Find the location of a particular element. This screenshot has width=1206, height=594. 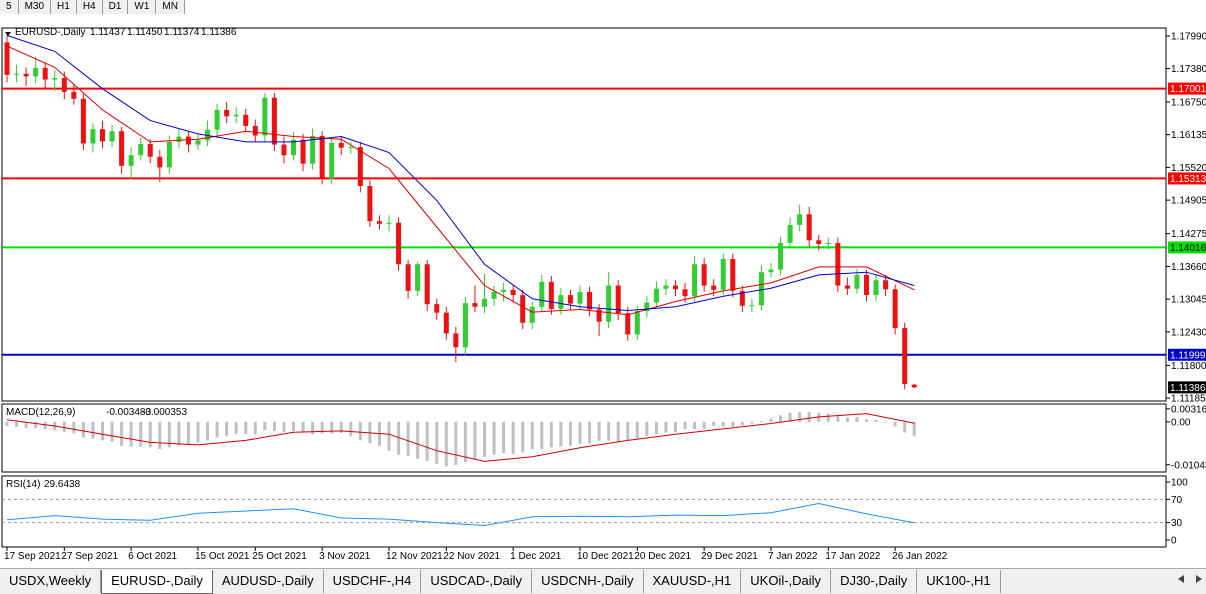

symbol-marker is located at coordinates (8, 34).